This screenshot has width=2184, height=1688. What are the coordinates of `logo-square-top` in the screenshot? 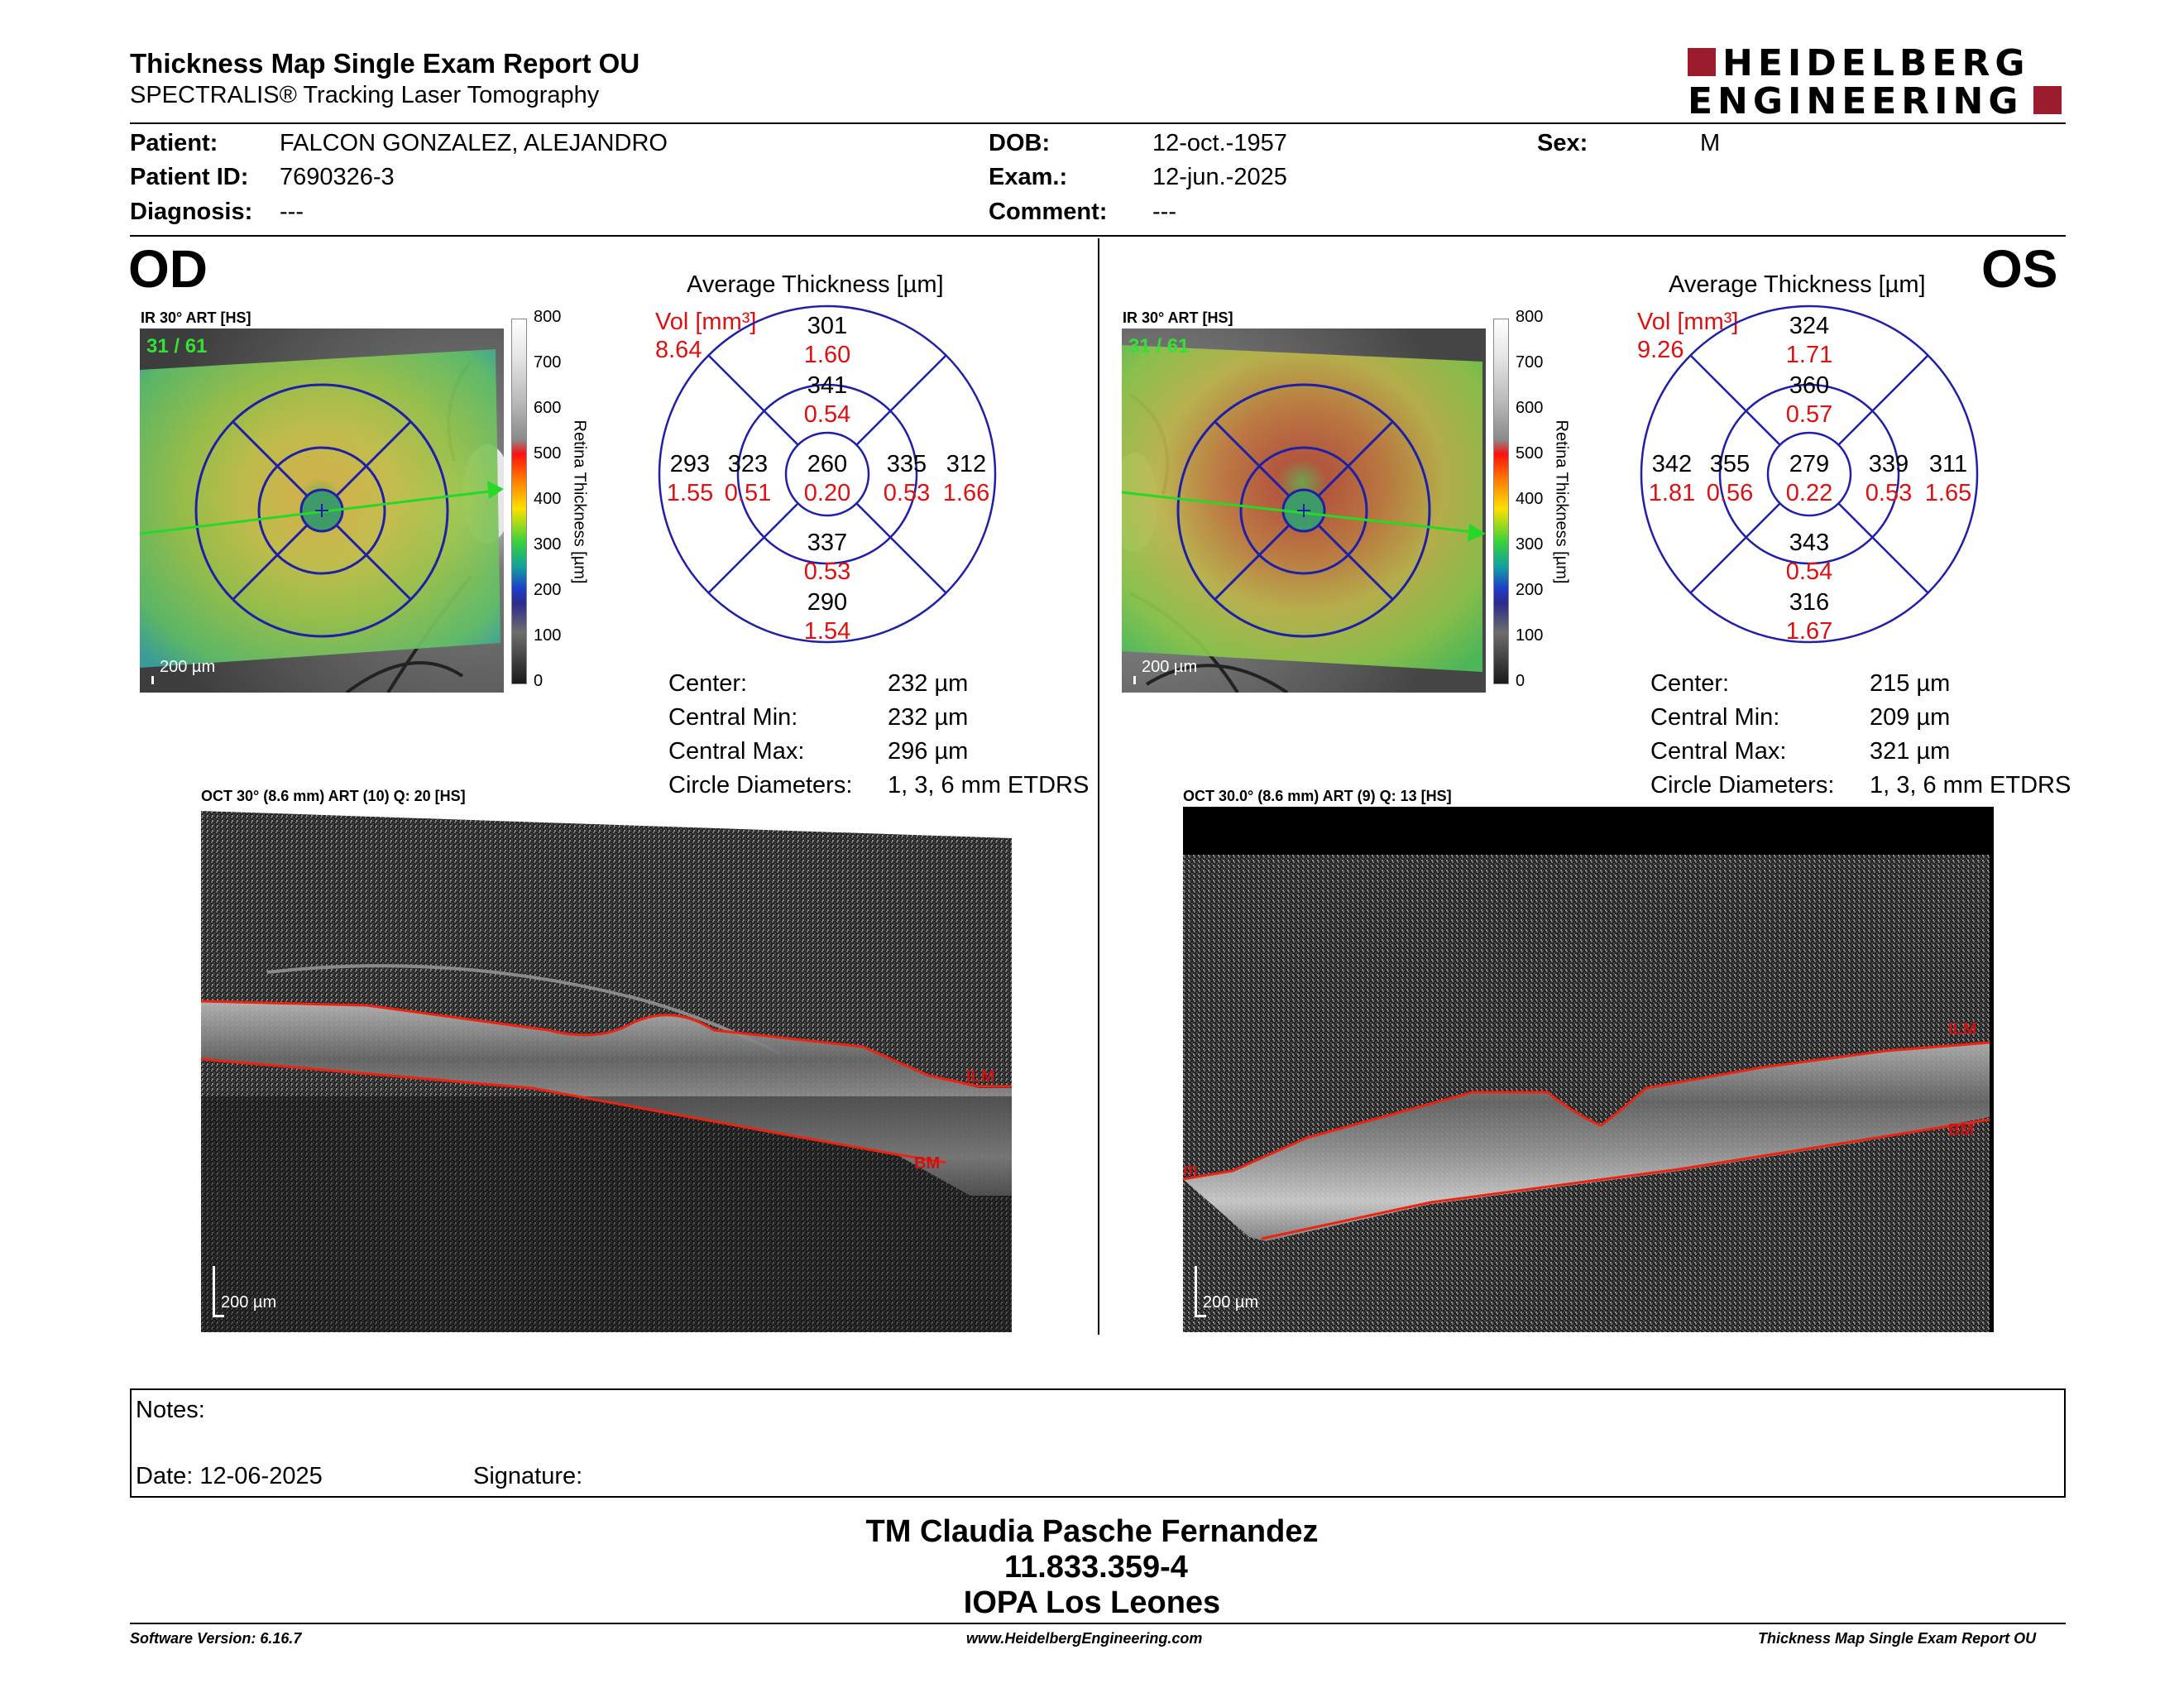 It's located at (1702, 62).